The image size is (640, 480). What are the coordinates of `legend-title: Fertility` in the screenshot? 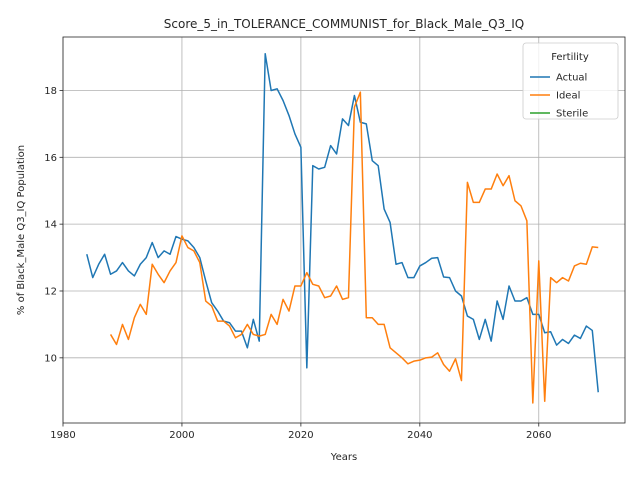 It's located at (570, 57).